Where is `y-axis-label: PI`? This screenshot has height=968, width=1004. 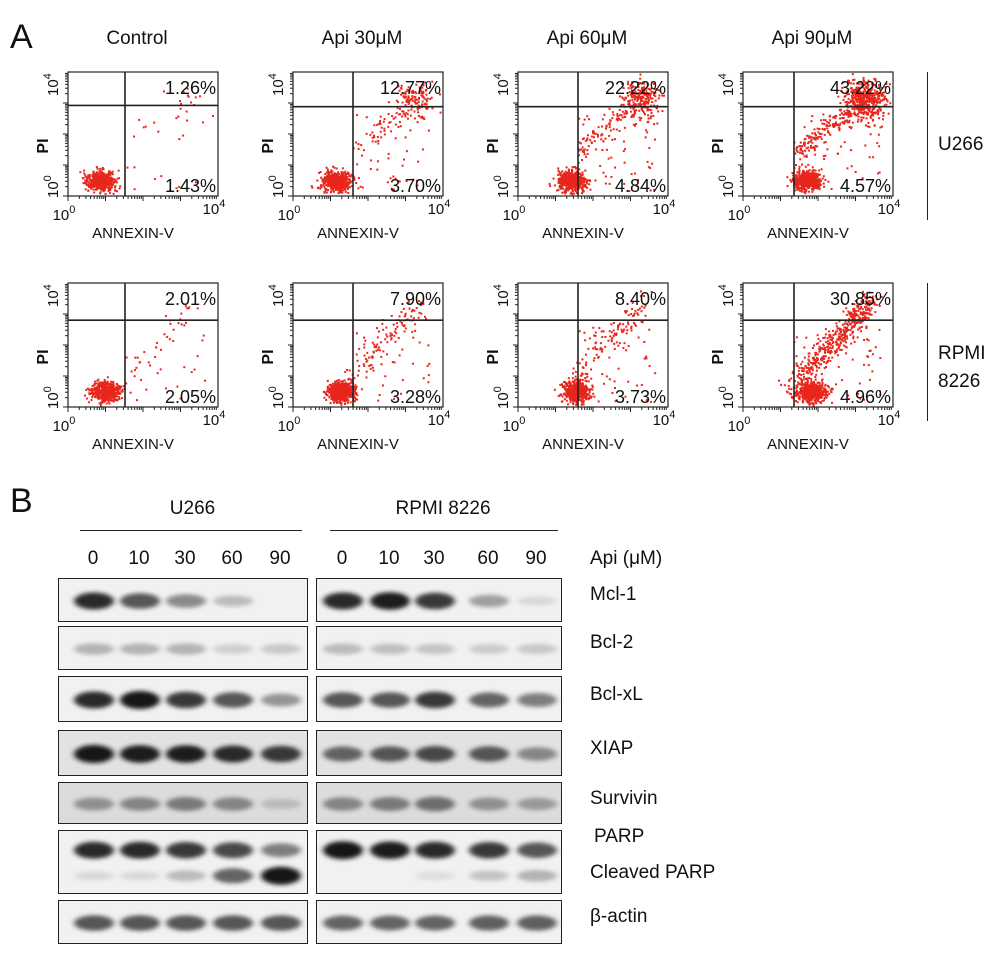
y-axis-label: PI is located at coordinates (43, 356).